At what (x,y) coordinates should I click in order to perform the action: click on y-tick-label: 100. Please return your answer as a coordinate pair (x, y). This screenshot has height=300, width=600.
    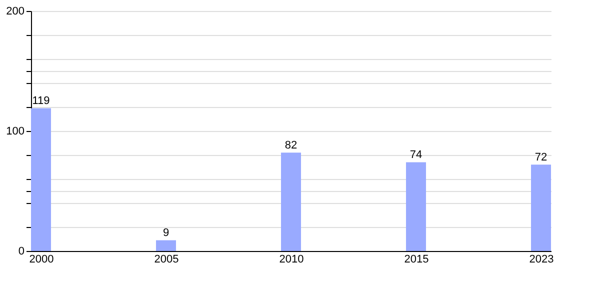
    Looking at the image, I should click on (15, 132).